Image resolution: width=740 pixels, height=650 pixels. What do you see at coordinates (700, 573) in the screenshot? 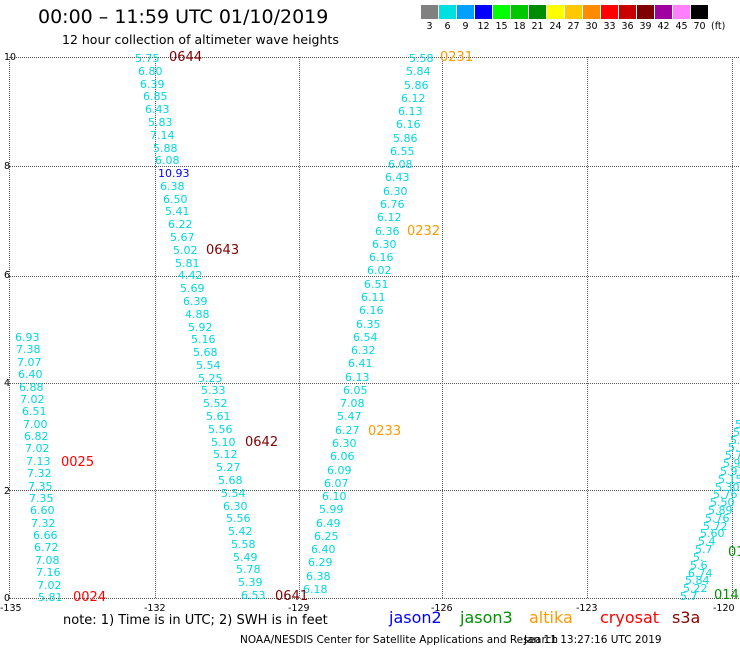
I see `wave-height-value: 6.74` at bounding box center [700, 573].